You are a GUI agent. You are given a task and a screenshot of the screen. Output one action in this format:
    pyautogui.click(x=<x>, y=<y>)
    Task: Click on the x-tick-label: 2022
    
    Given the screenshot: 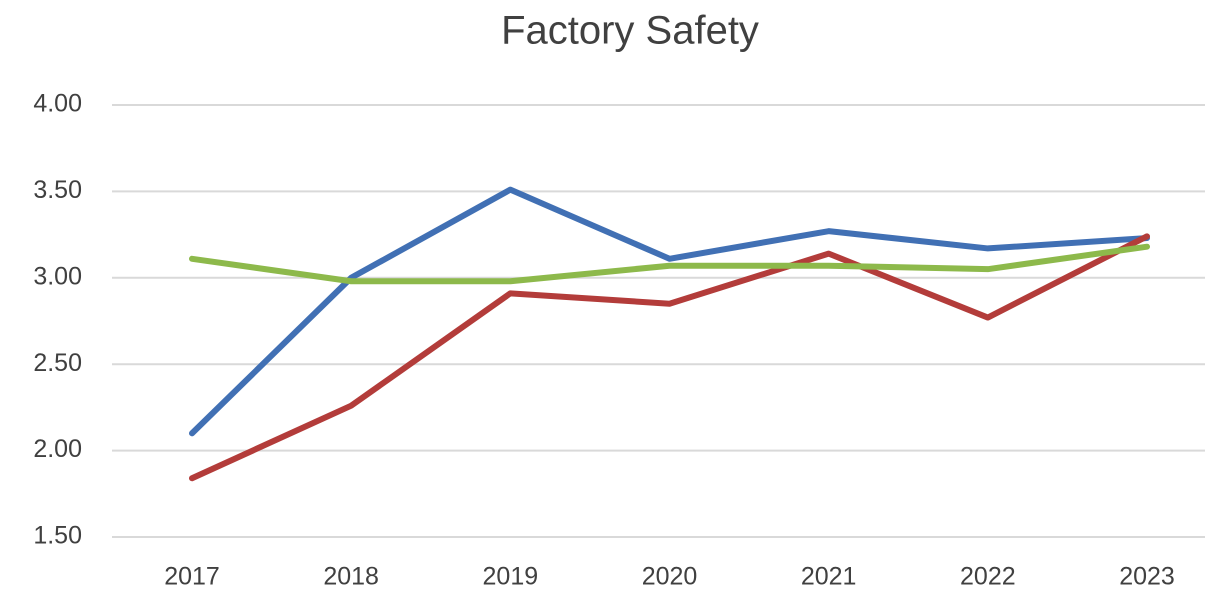 What is the action you would take?
    pyautogui.click(x=988, y=577)
    